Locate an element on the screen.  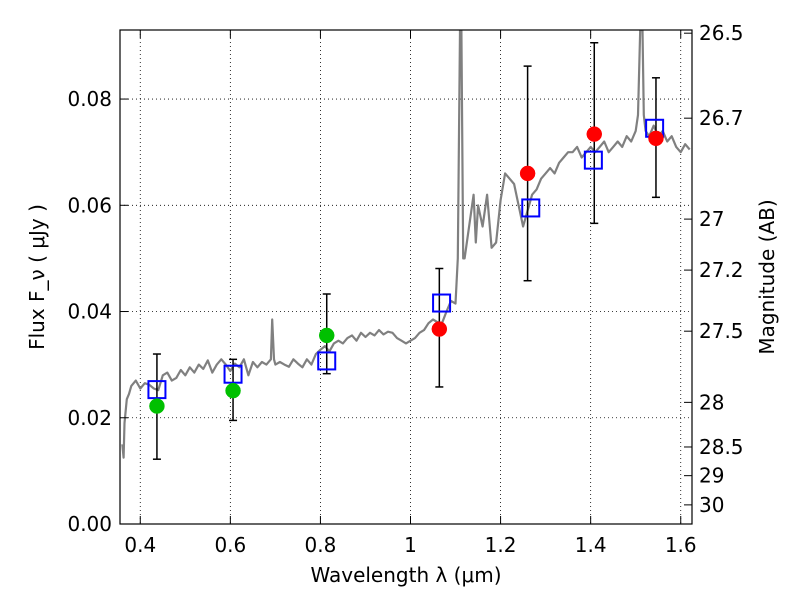
x-tick-label: 1.2 is located at coordinates (501, 545).